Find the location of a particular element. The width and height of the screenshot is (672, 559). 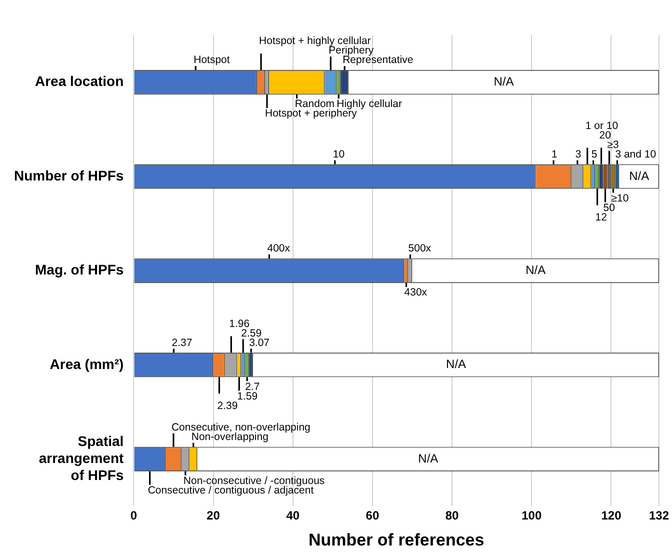

annotation: Random is located at coordinates (314, 104).